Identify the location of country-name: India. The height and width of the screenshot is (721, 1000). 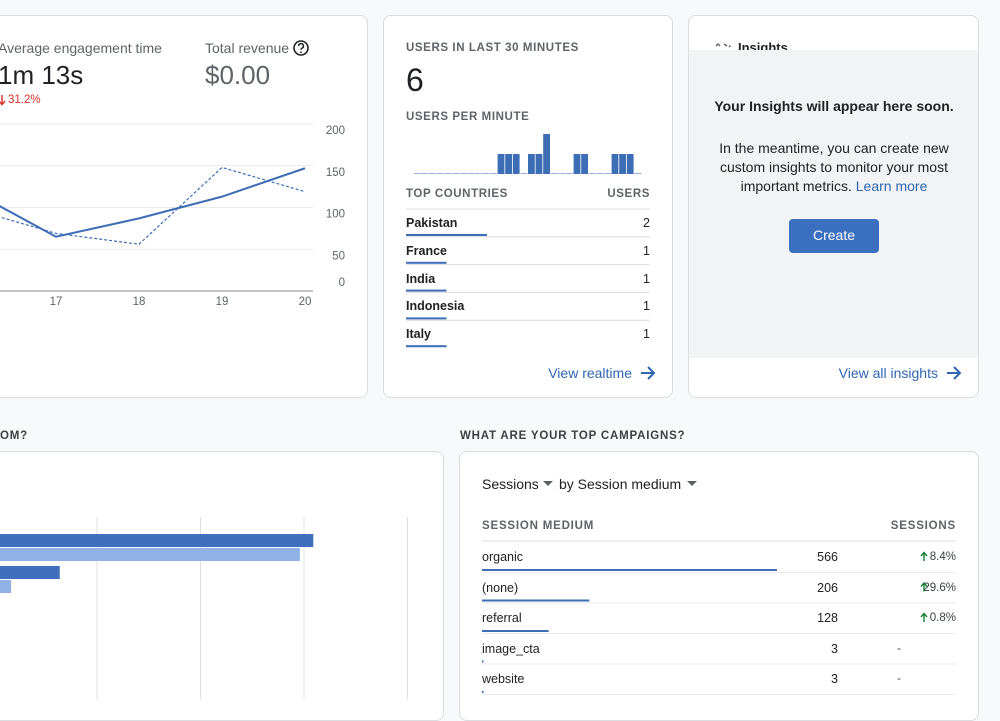
(421, 278).